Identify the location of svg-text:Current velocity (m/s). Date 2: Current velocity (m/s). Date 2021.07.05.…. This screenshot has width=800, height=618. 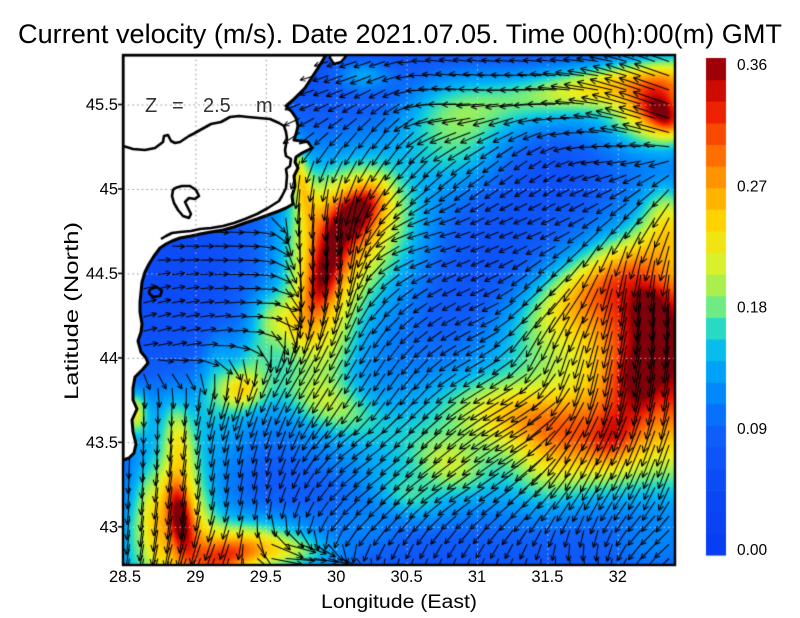
(400, 34).